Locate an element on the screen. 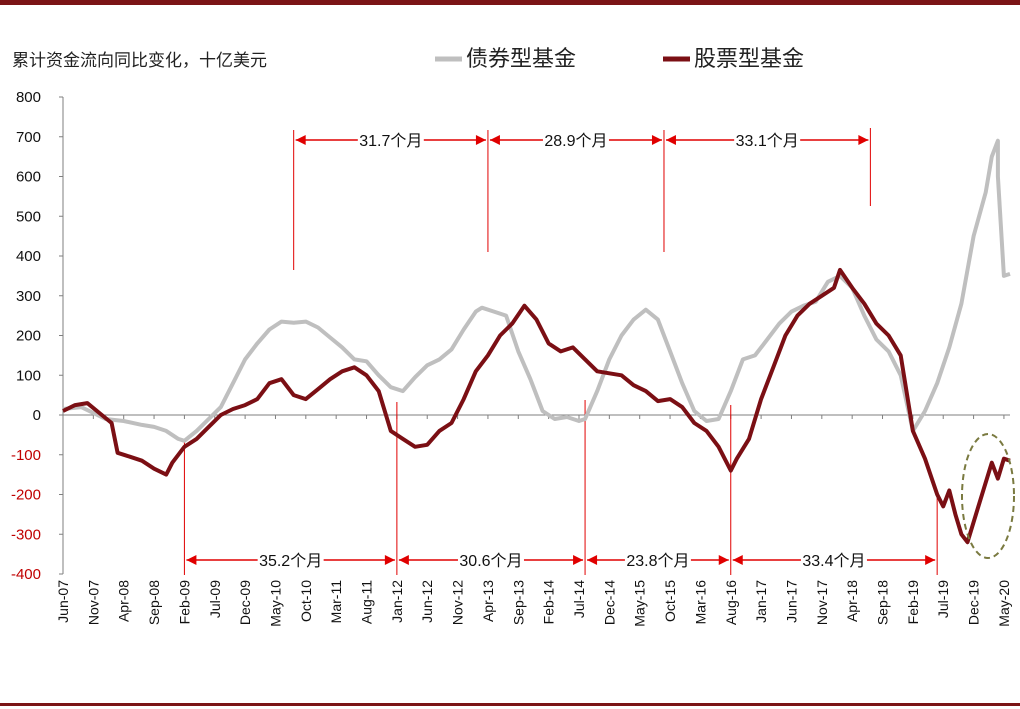 The width and height of the screenshot is (1020, 709). y-tick-label: -300 is located at coordinates (26, 534).